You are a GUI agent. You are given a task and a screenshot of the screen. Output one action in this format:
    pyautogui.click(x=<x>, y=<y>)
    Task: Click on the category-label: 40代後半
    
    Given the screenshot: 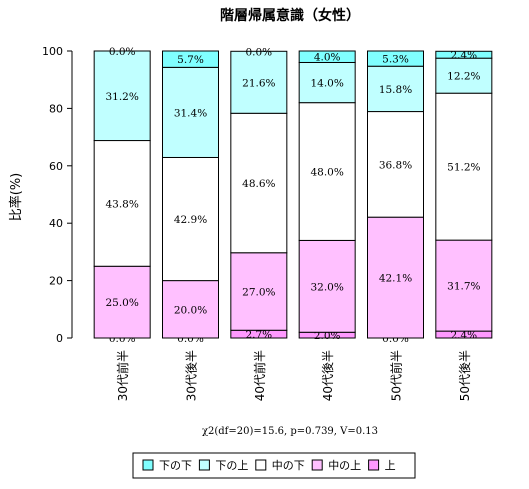 What is the action you would take?
    pyautogui.click(x=328, y=375)
    